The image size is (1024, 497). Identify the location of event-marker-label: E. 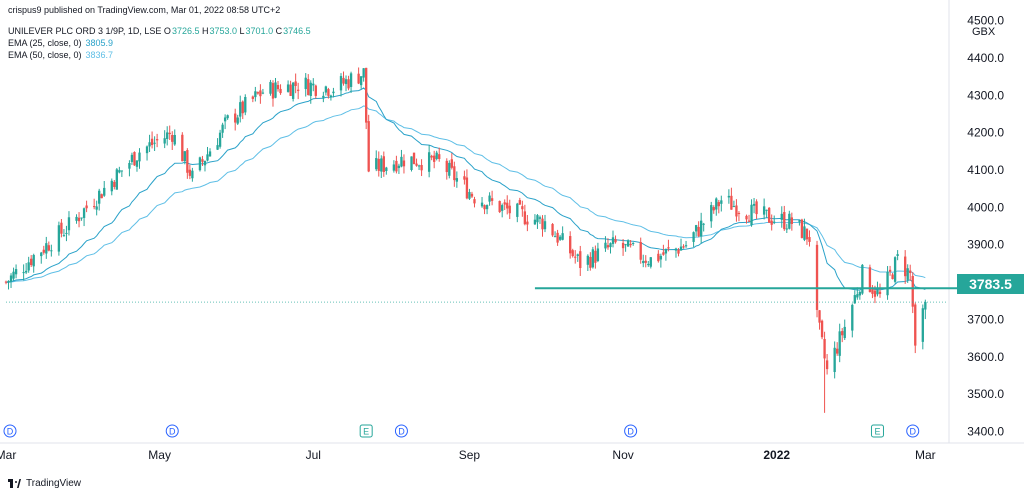
(877, 432).